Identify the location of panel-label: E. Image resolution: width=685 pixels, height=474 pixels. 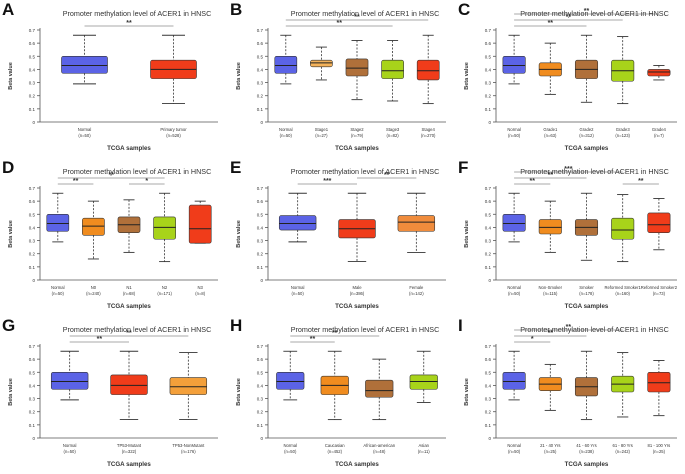
(236, 167).